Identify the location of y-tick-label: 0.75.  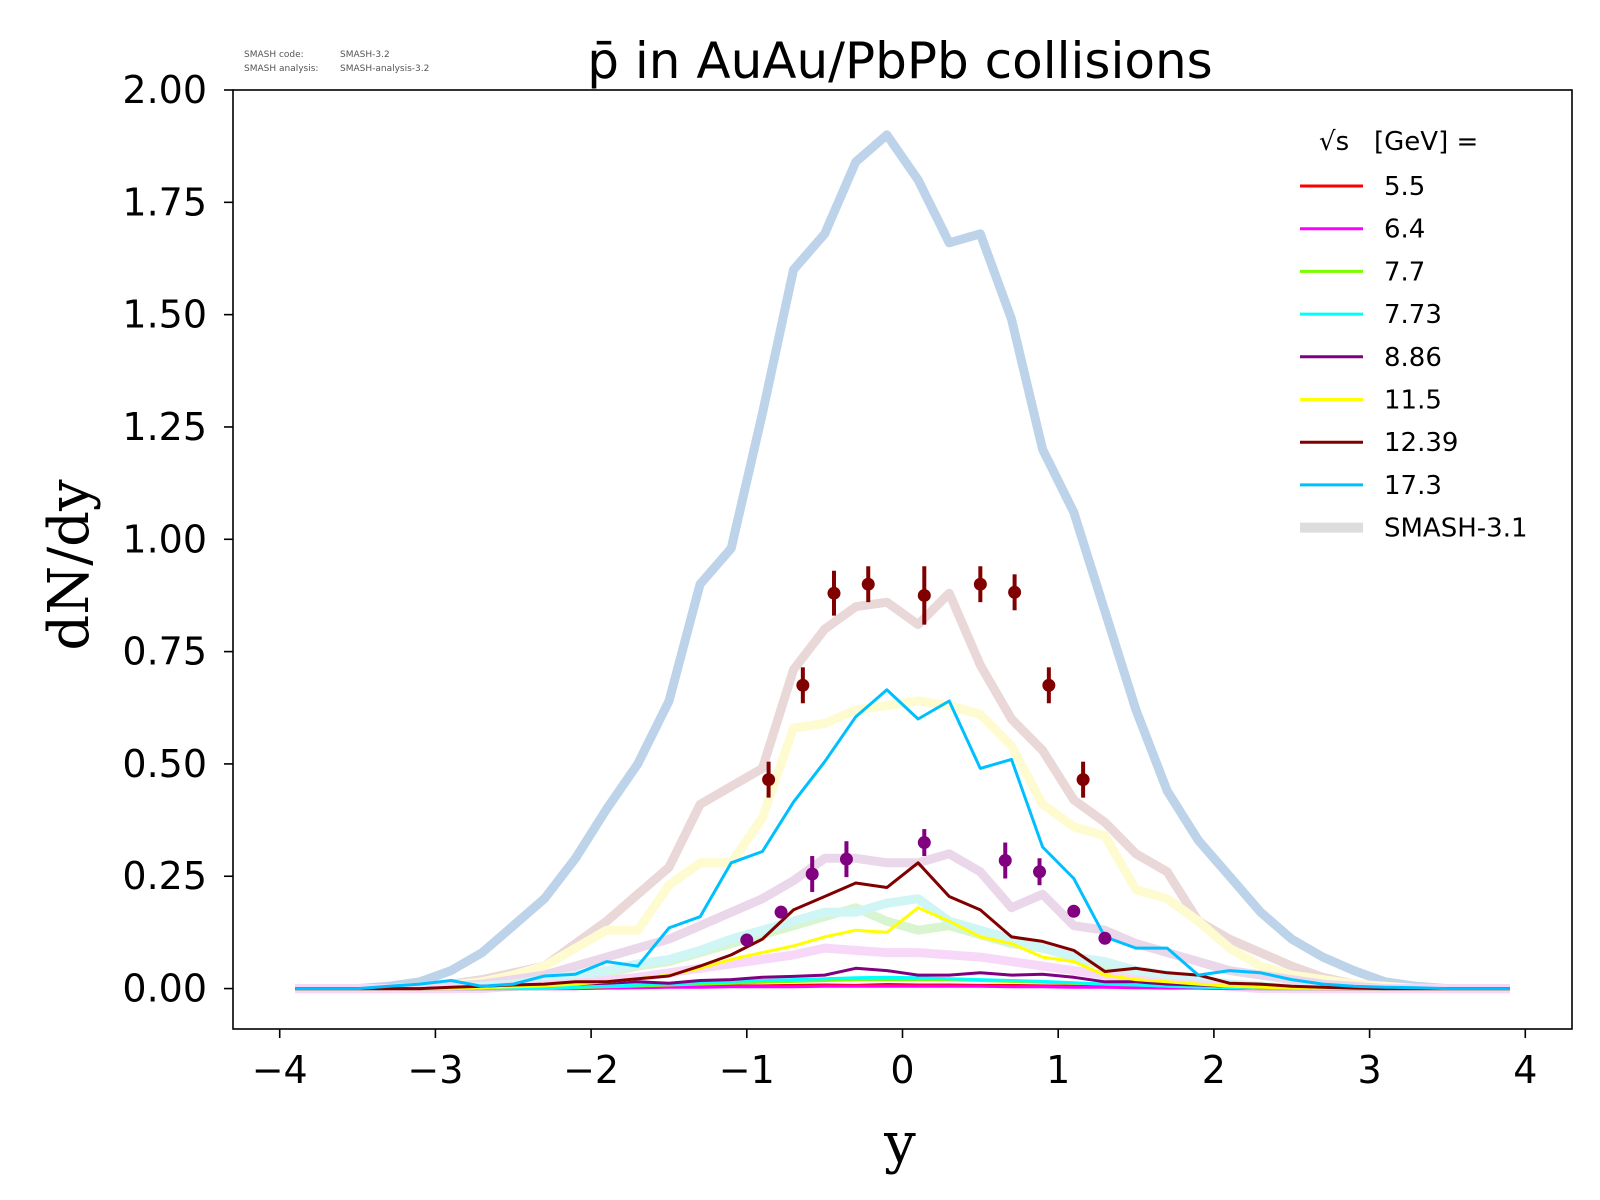
(164, 652).